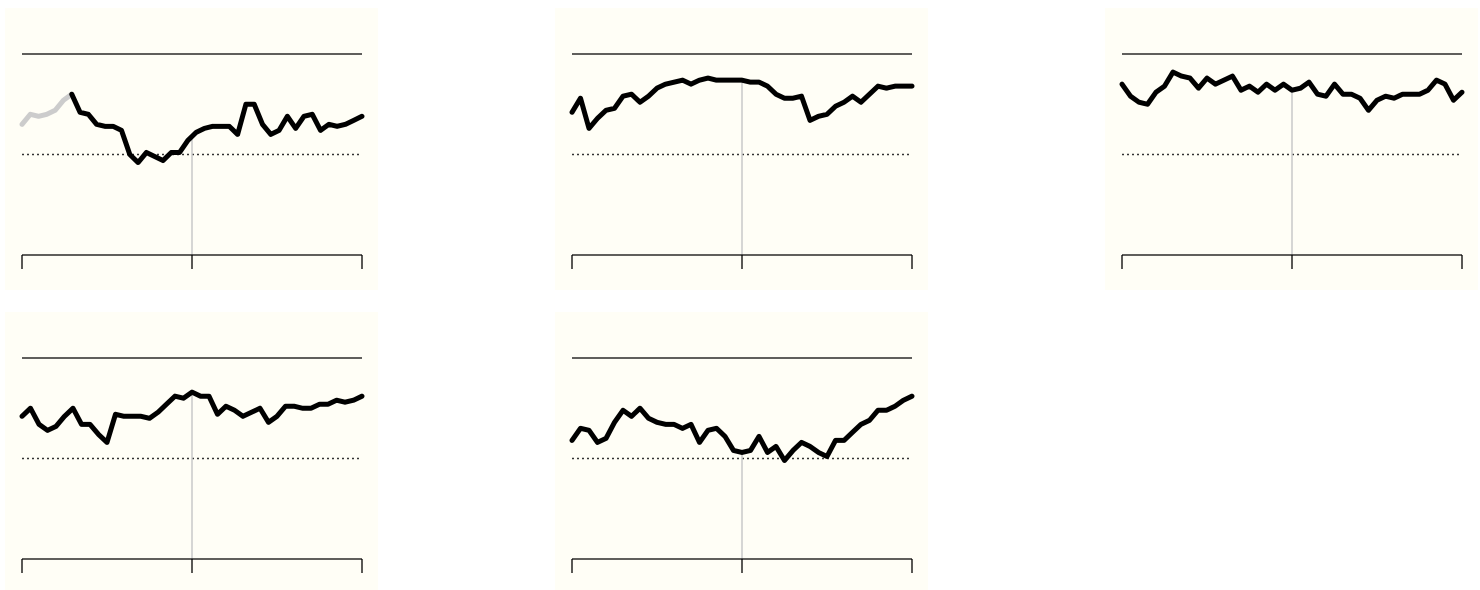 This screenshot has height=590, width=1480. Describe the element at coordinates (47, 109) in the screenshot. I see `series-line-muted` at that location.